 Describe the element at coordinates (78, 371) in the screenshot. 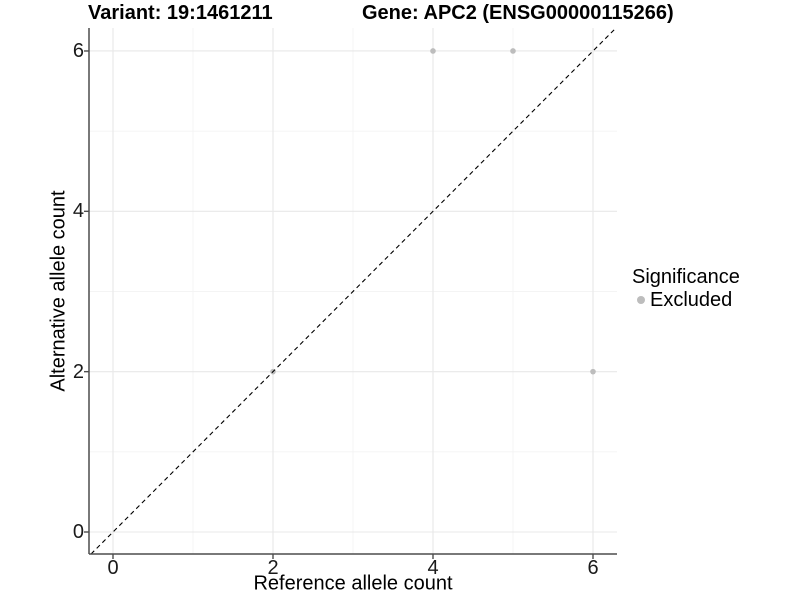

I see `y-tick-label: 2` at that location.